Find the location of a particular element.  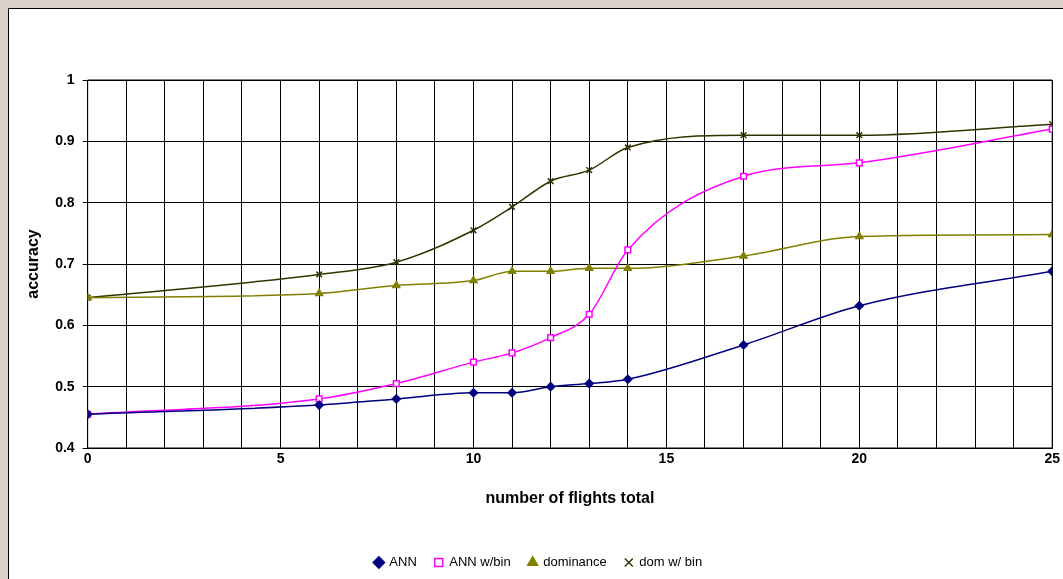

y-axis-title: accuracy is located at coordinates (33, 264).